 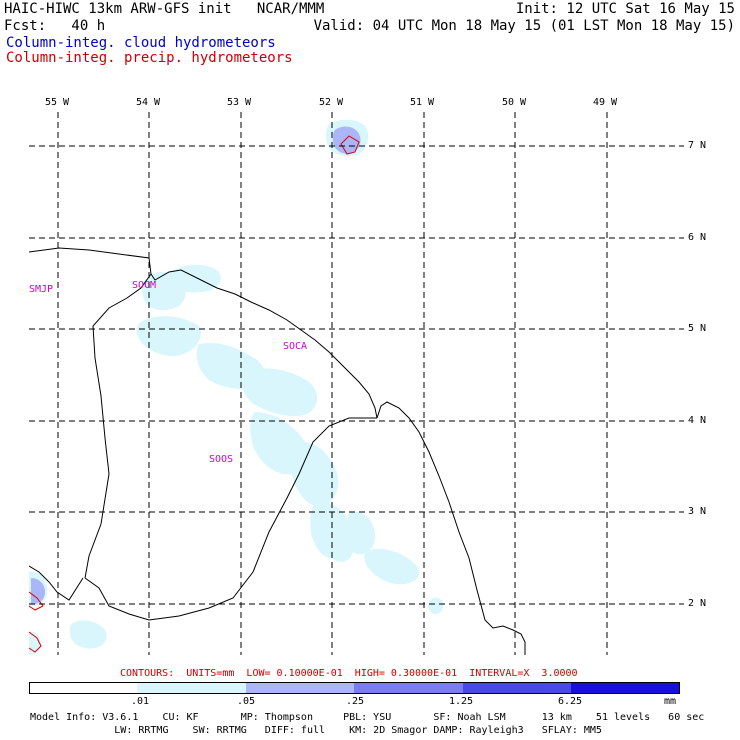 What do you see at coordinates (697, 603) in the screenshot?
I see `lat-label-2n: 2 N` at bounding box center [697, 603].